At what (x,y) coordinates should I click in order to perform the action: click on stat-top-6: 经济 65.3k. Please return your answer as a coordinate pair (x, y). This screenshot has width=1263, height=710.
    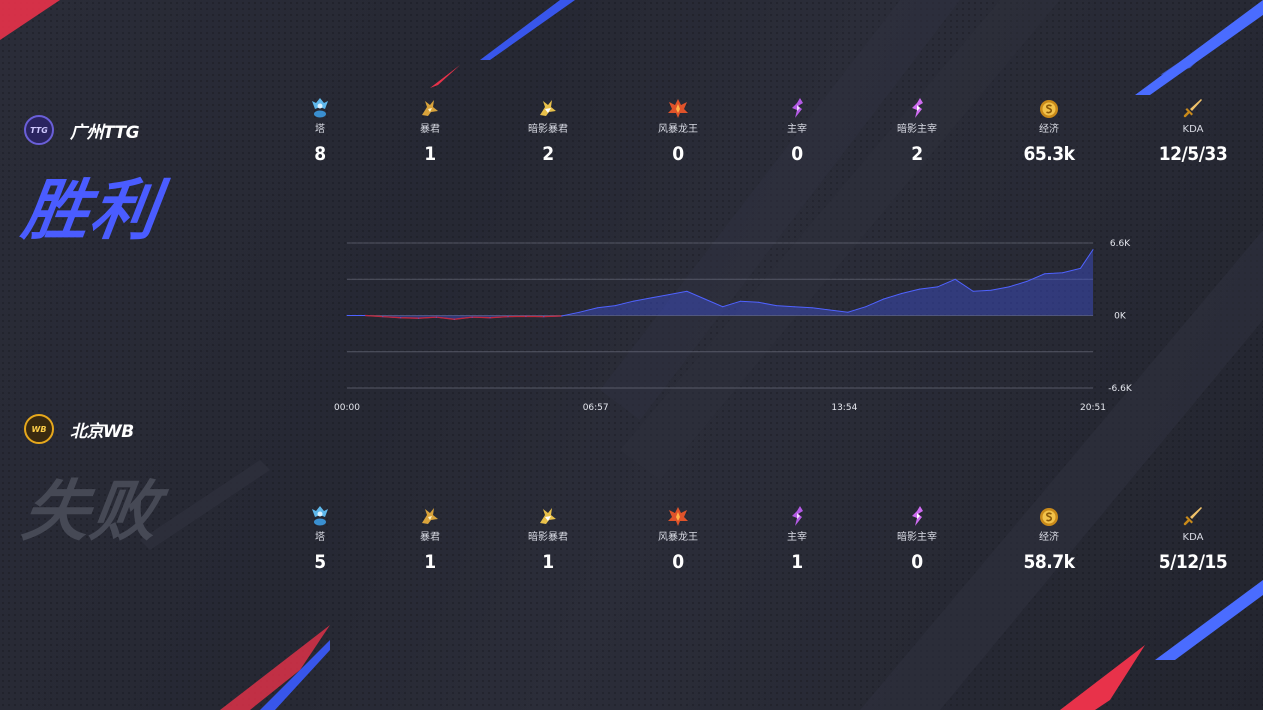
    Looking at the image, I should click on (1049, 129).